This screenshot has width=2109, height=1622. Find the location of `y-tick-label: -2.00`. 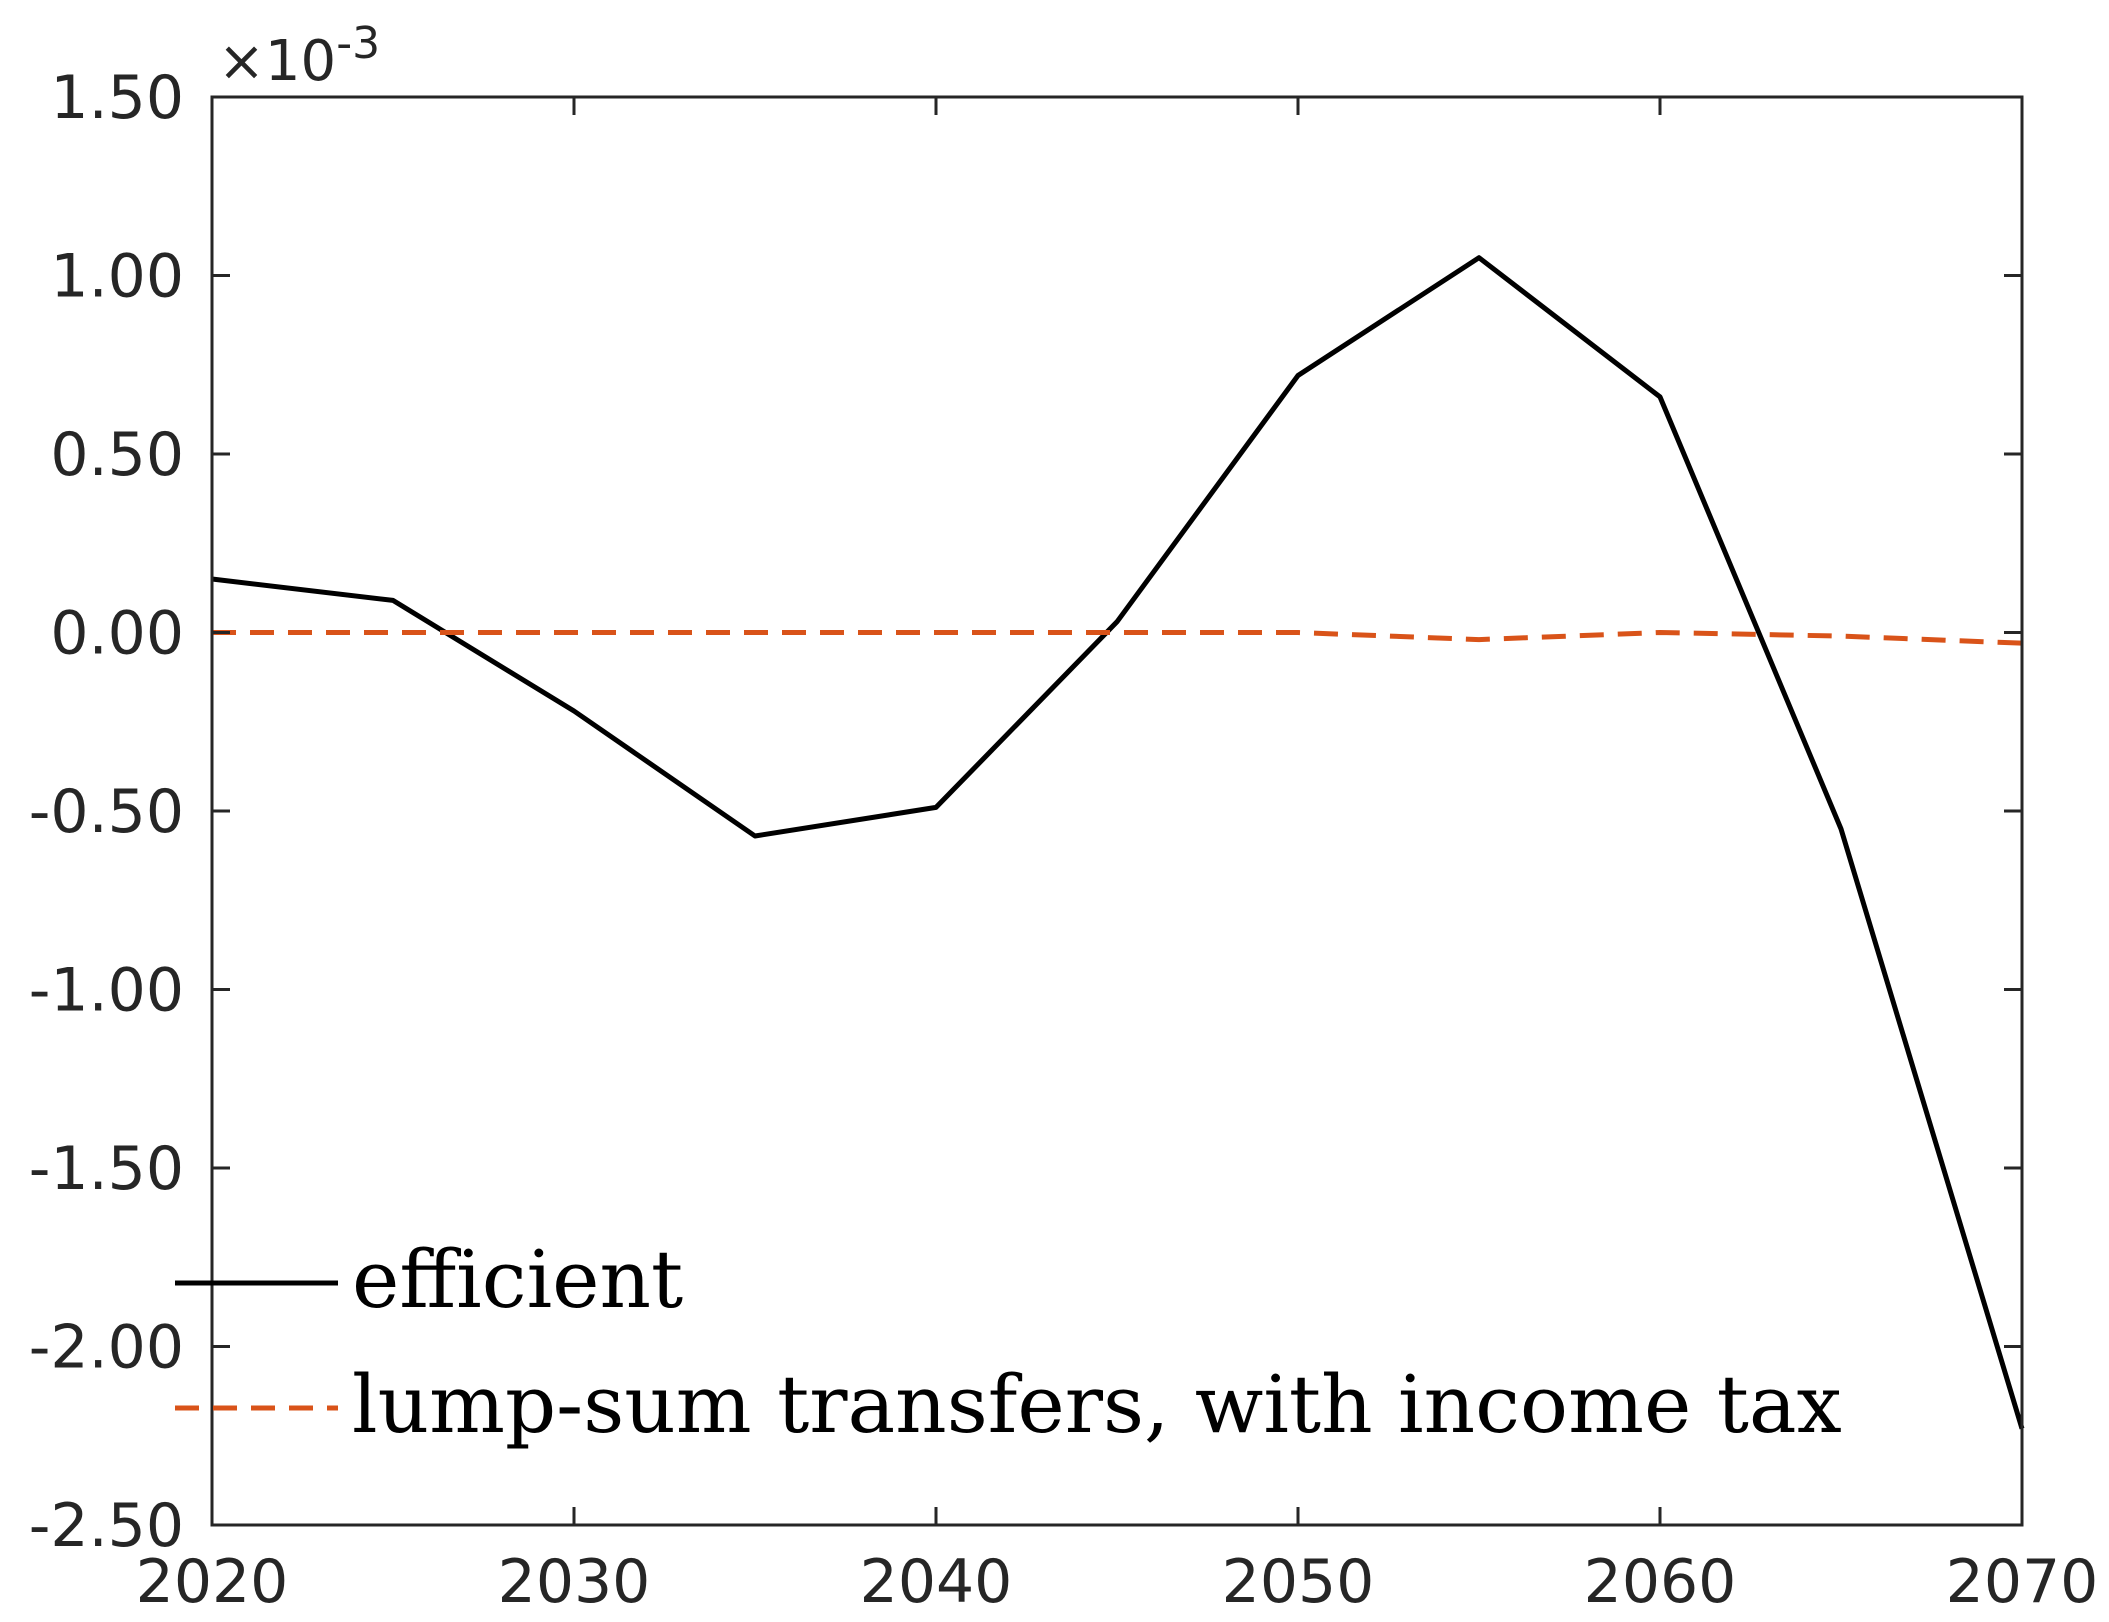

y-tick-label: -2.00 is located at coordinates (106, 1348).